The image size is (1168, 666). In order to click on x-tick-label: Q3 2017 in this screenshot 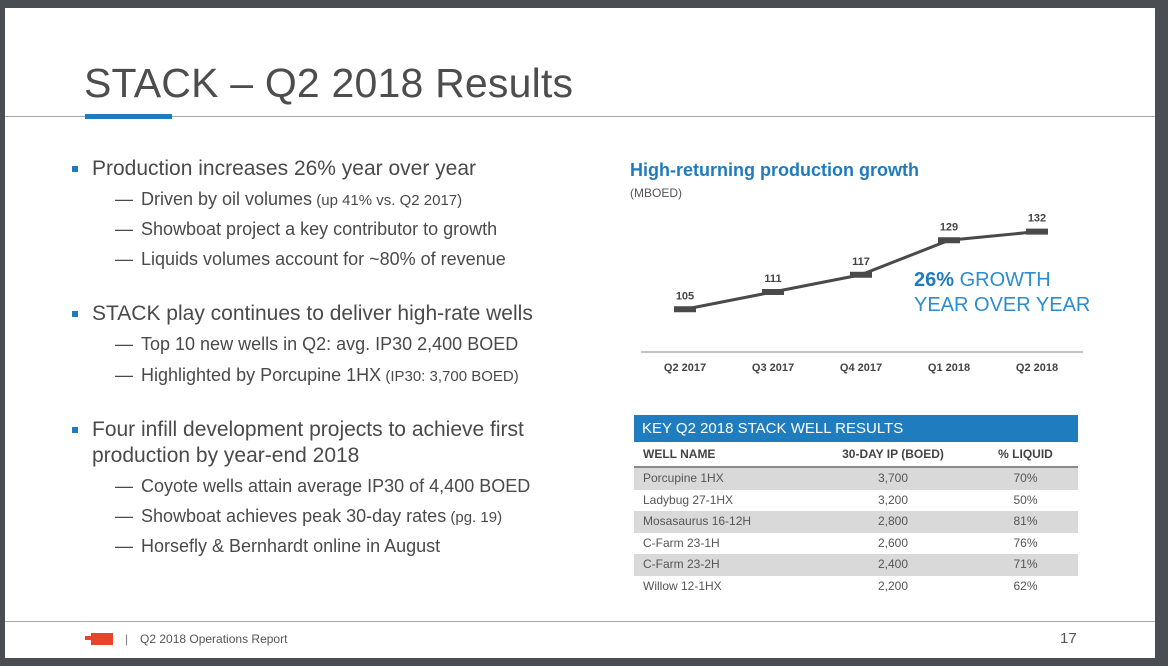, I will do `click(773, 368)`.